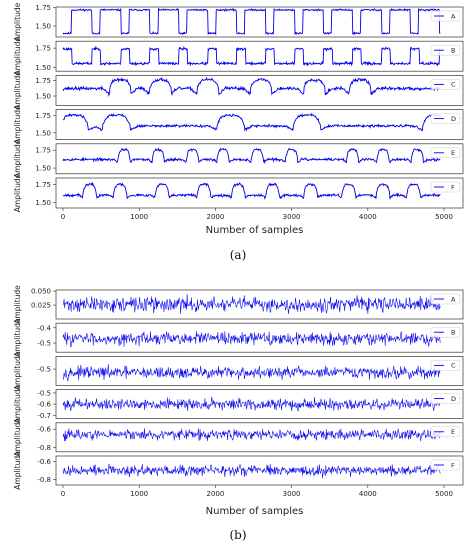  Describe the element at coordinates (41, 306) in the screenshot. I see `y-tick-label: 0.025` at that location.